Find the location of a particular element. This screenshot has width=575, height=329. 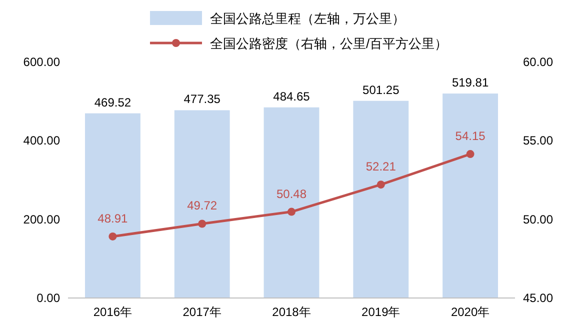

legend-label: 全国公路密度（右轴，公里/百平方公里） is located at coordinates (329, 43).